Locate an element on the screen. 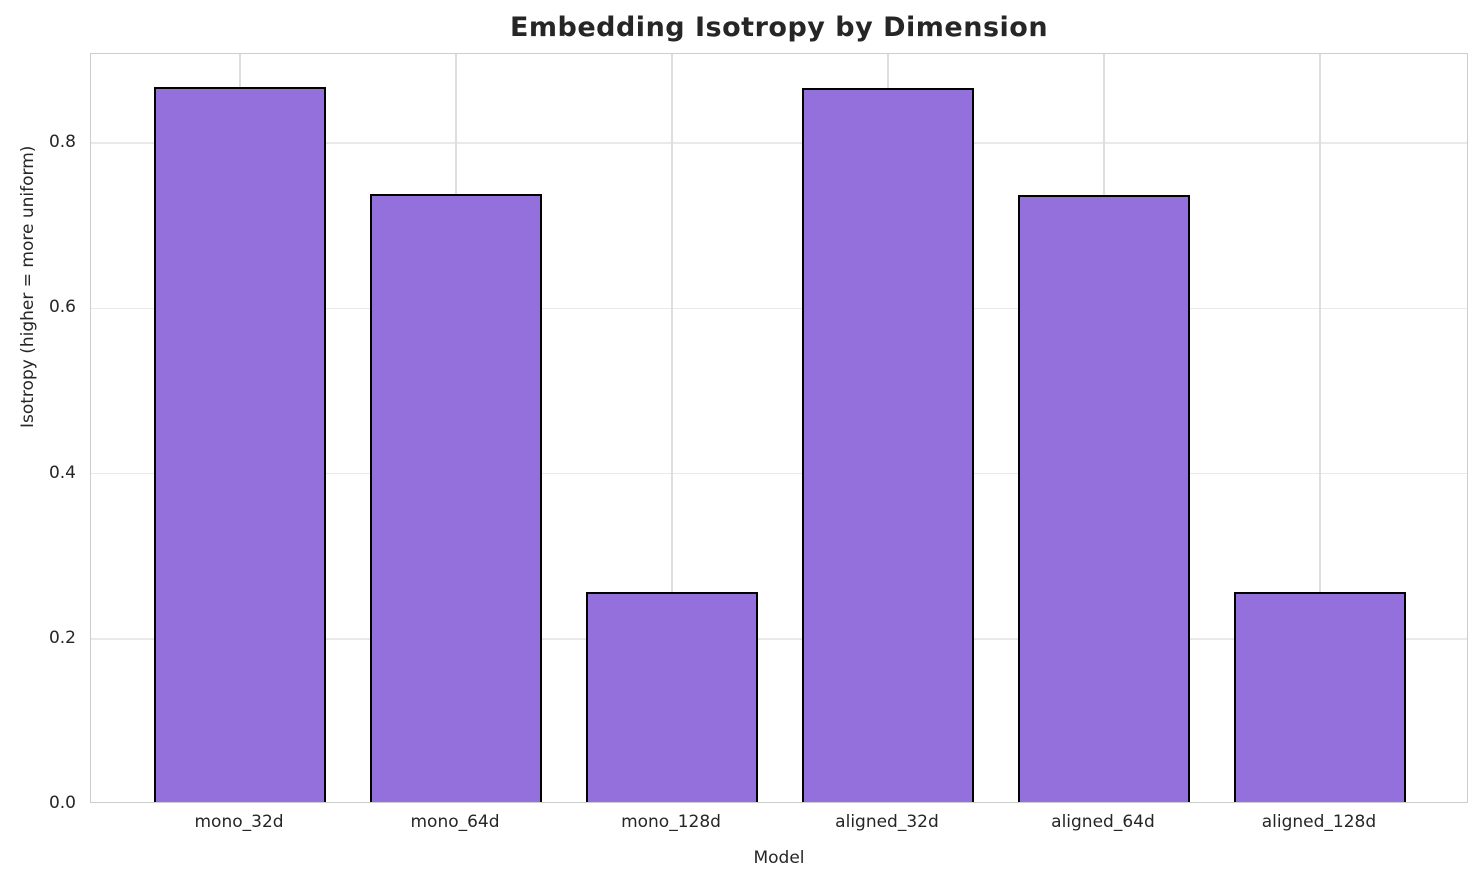  bar-aligned_128d is located at coordinates (1320, 697).